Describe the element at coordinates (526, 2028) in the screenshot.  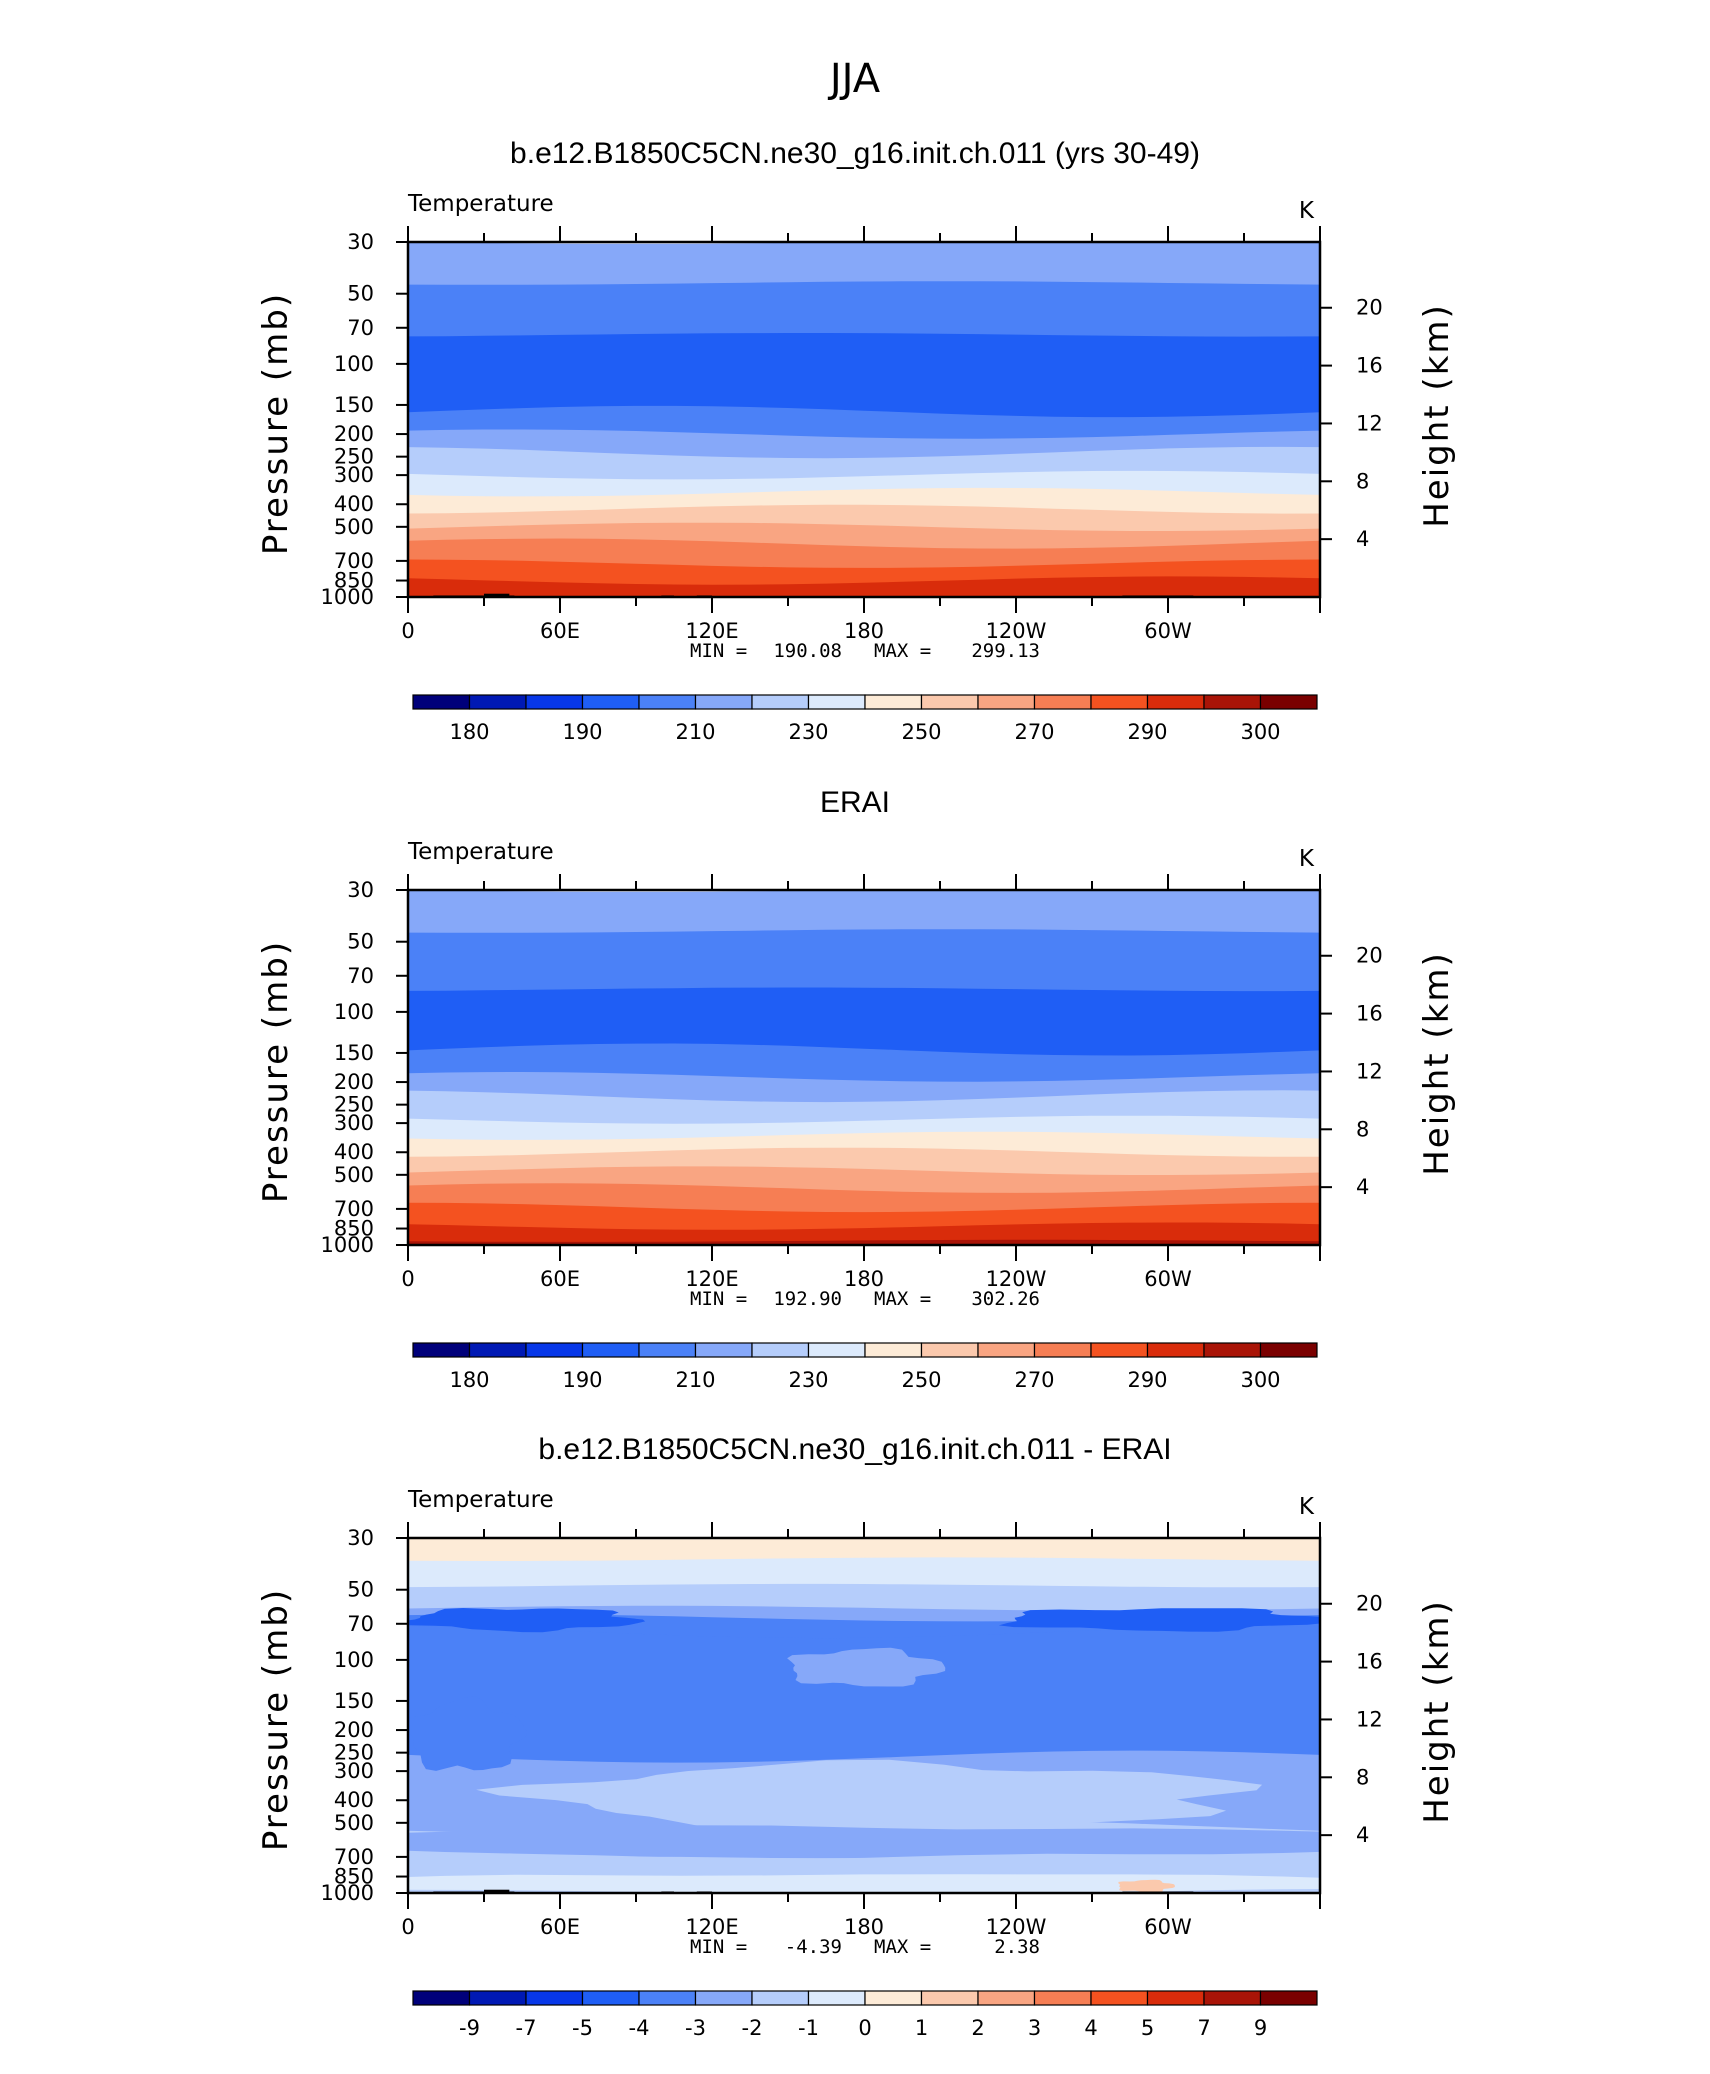
I see `colorbar-label: -7` at that location.